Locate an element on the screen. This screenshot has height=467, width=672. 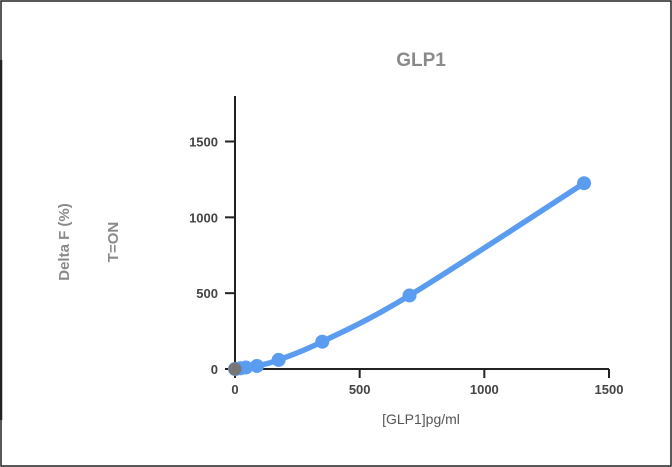
y-tick-label: 1000 is located at coordinates (203, 217).